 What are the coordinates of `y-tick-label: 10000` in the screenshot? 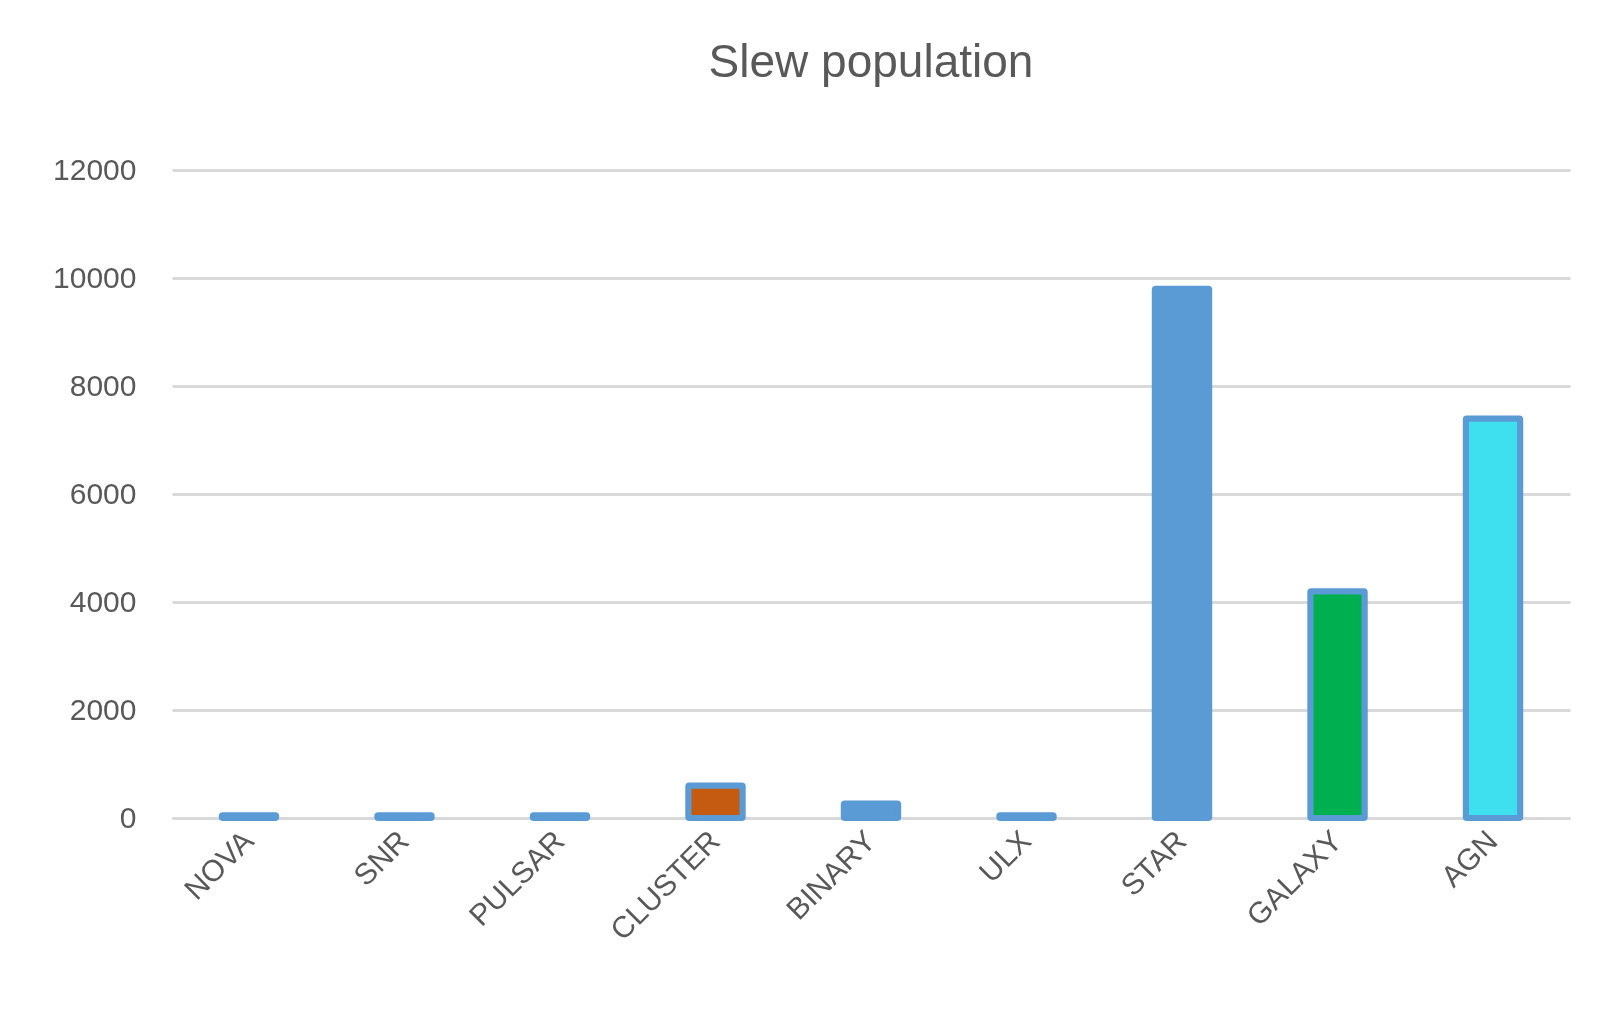 It's located at (95, 277).